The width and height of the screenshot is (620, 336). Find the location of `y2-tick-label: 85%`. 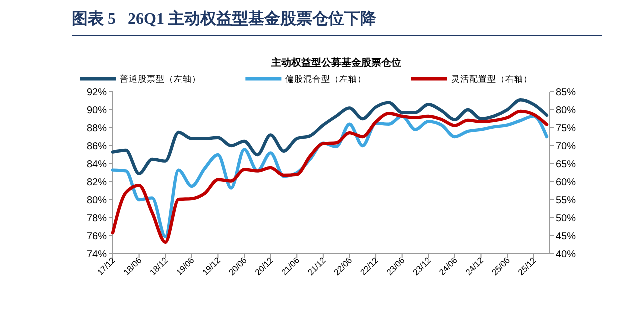

y2-tick-label: 85% is located at coordinates (566, 93).